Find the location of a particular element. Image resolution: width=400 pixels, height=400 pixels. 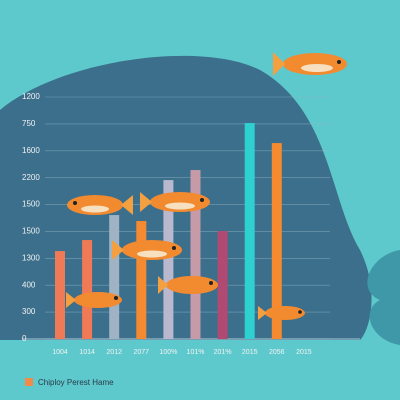

x-tick-label: 101% is located at coordinates (196, 352).